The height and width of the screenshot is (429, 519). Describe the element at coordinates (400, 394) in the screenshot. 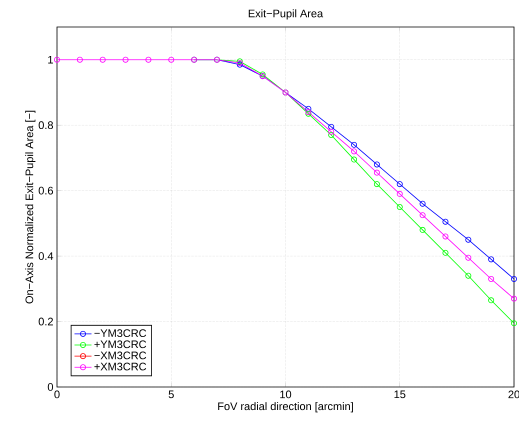

I see `x-tick-label: 15` at that location.